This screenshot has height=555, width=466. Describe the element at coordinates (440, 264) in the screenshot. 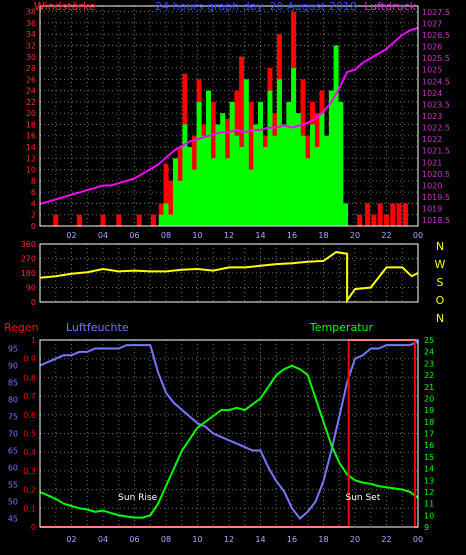

I see `direction-letter: W` at that location.